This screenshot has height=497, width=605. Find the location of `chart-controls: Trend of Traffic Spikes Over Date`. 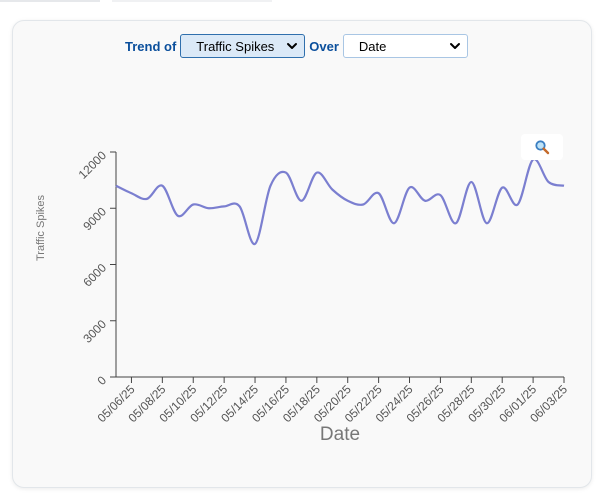

chart-controls: Trend of Traffic Spikes Over Date is located at coordinates (295, 46).